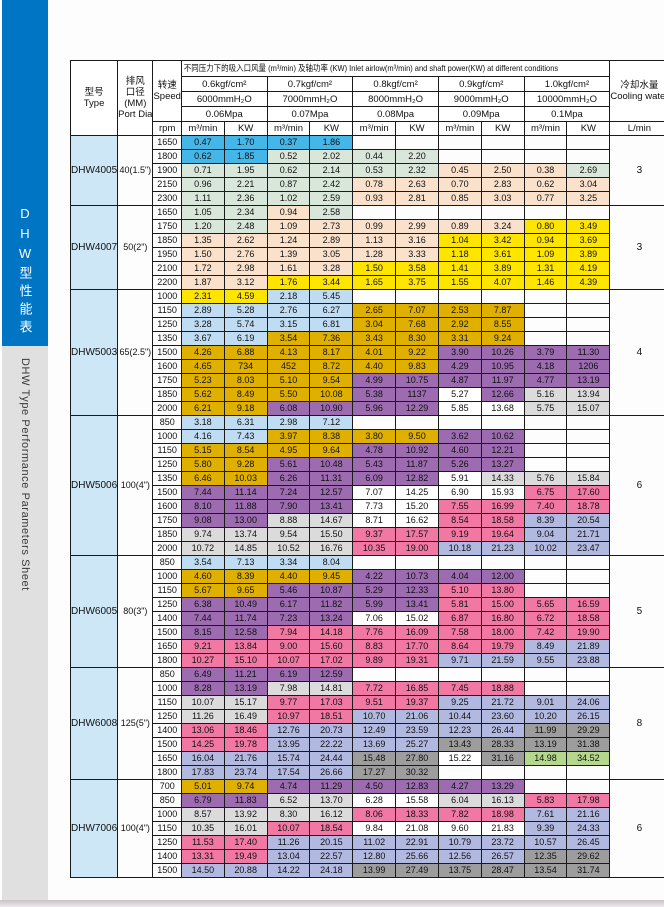  I want to click on data-cell: 13.92, so click(245, 814).